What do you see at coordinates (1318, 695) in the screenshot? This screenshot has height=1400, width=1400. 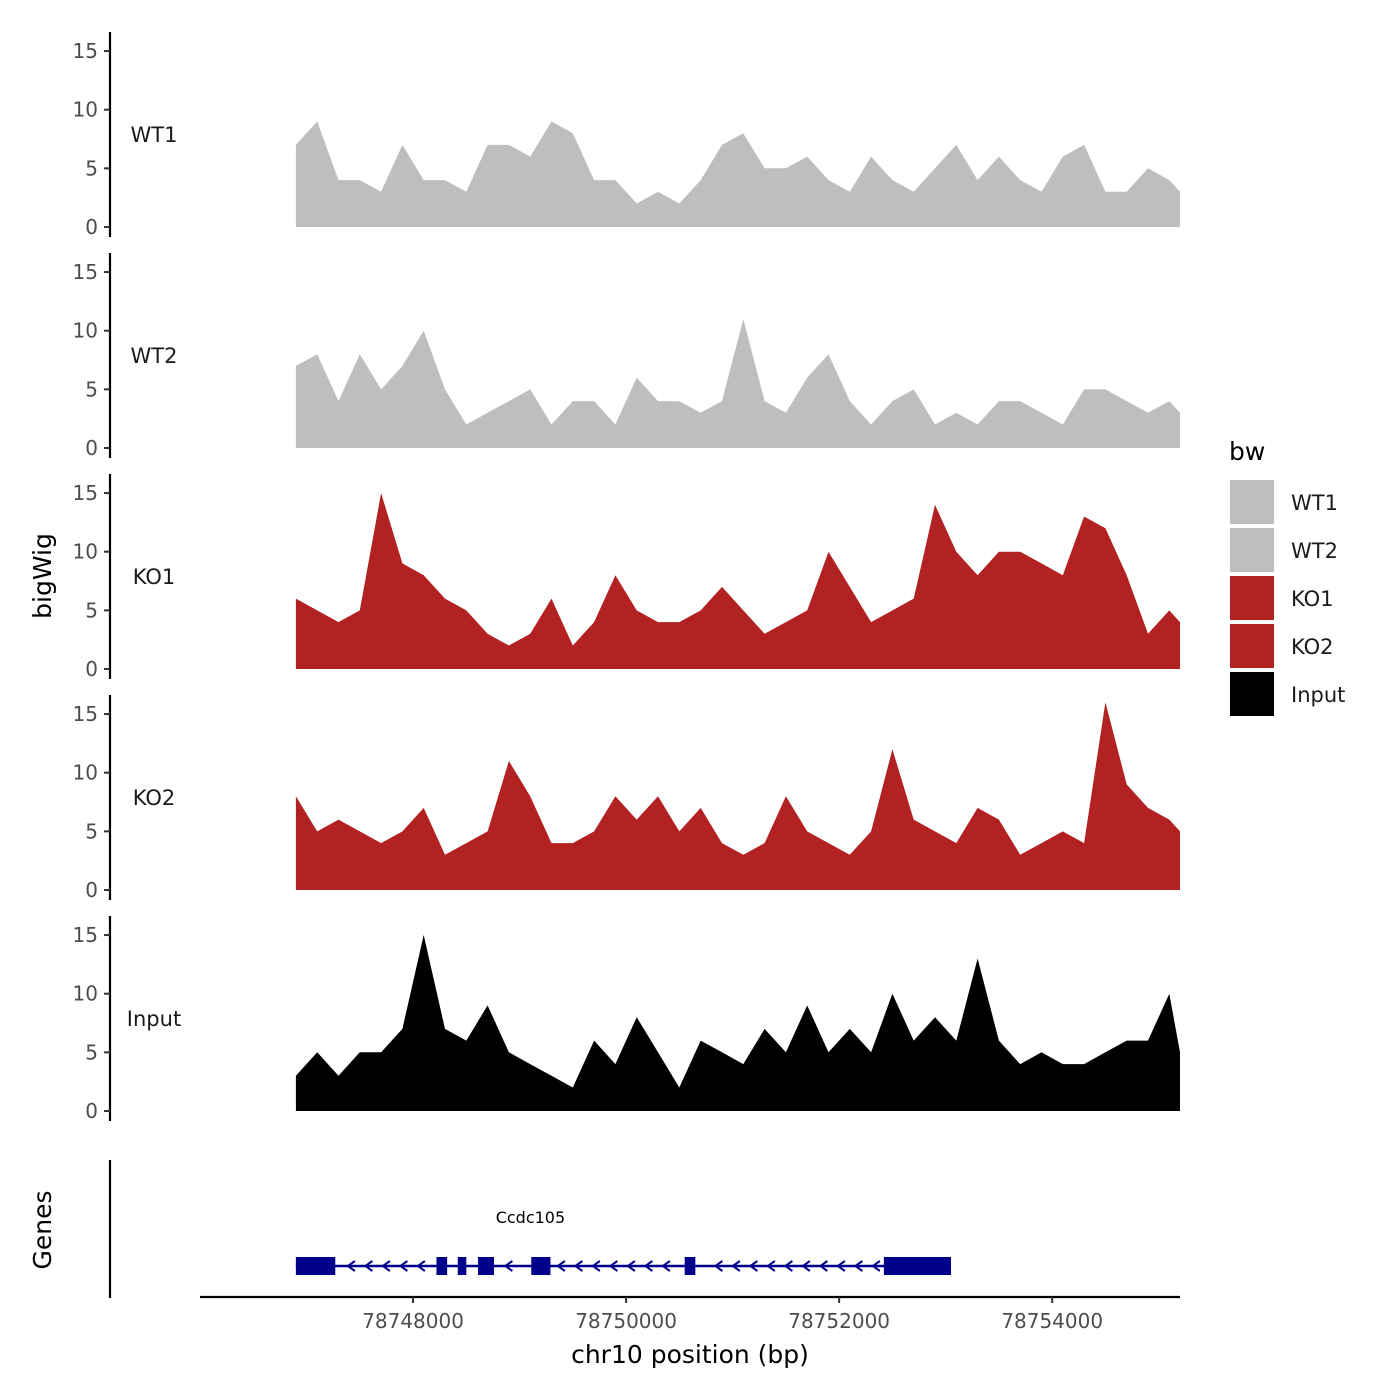 I see `legend-label-input: Input` at bounding box center [1318, 695].